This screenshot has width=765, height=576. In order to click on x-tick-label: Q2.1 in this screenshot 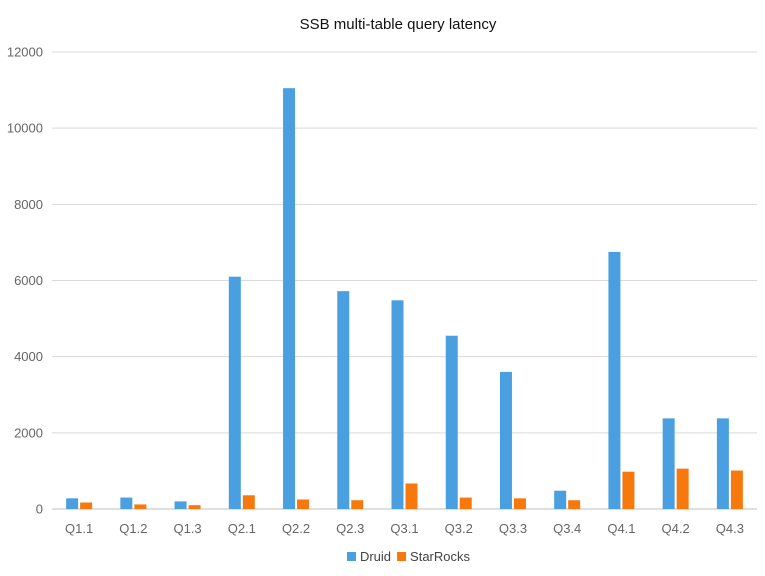, I will do `click(242, 528)`.